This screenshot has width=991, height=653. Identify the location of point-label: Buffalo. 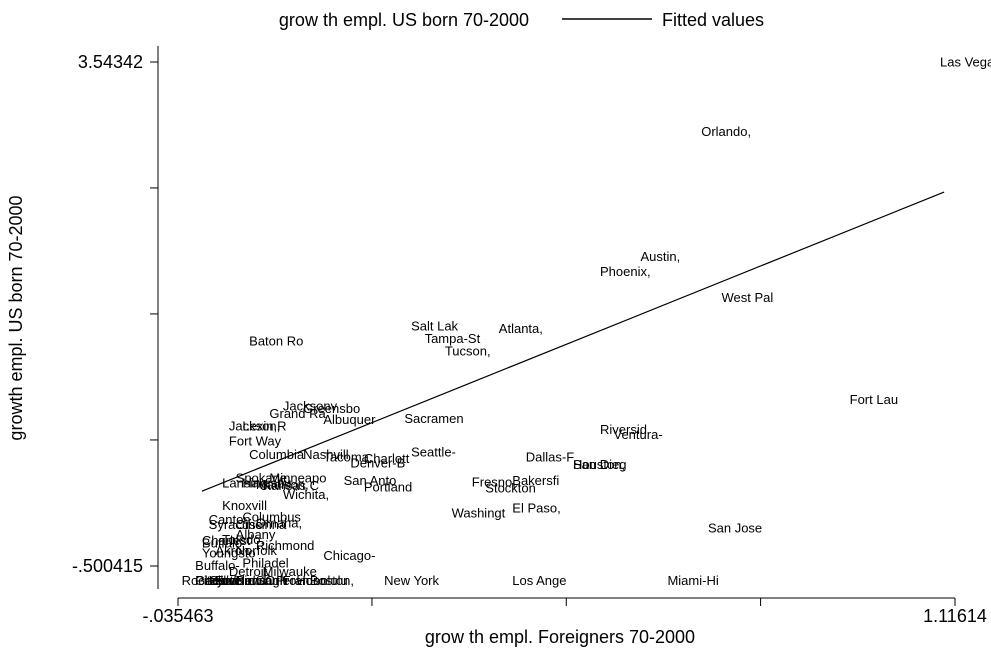
(222, 543).